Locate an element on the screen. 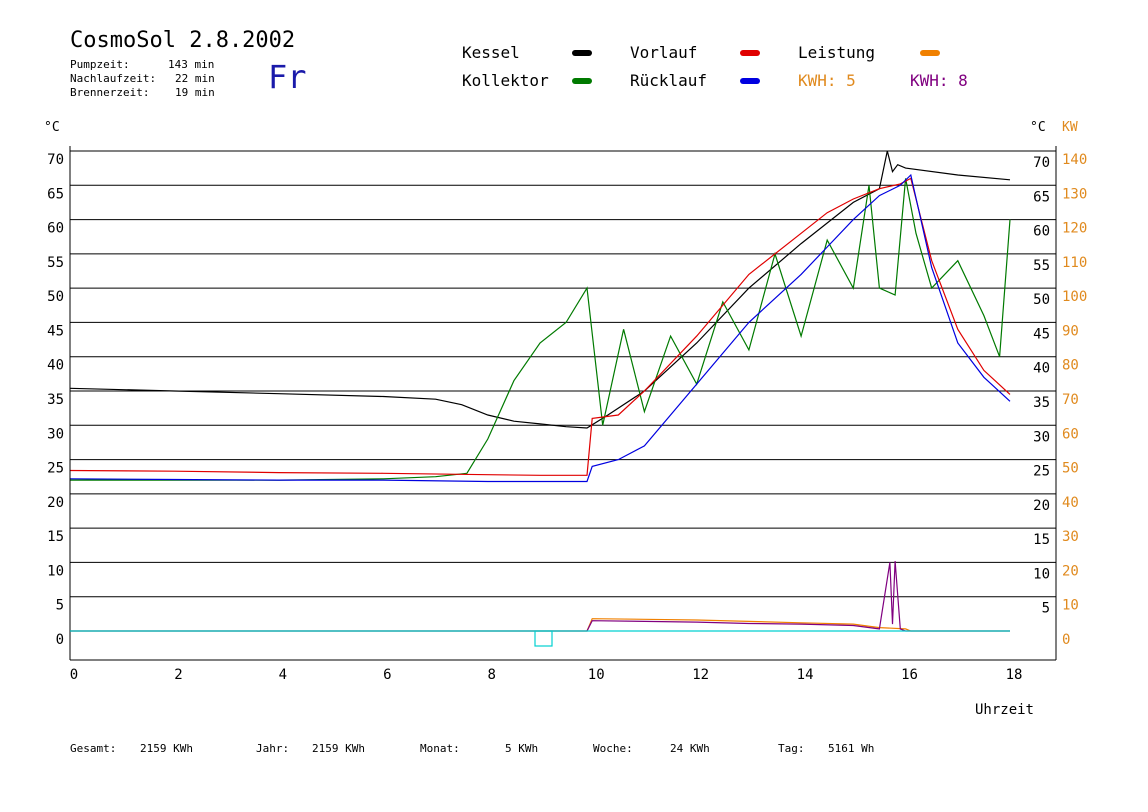  y-tick-label-left: 65 is located at coordinates (55, 194).